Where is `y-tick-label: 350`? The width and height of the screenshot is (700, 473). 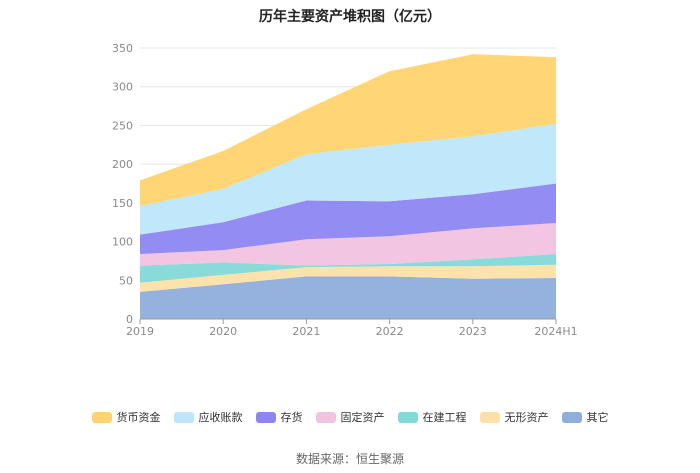
y-tick-label: 350 is located at coordinates (122, 48).